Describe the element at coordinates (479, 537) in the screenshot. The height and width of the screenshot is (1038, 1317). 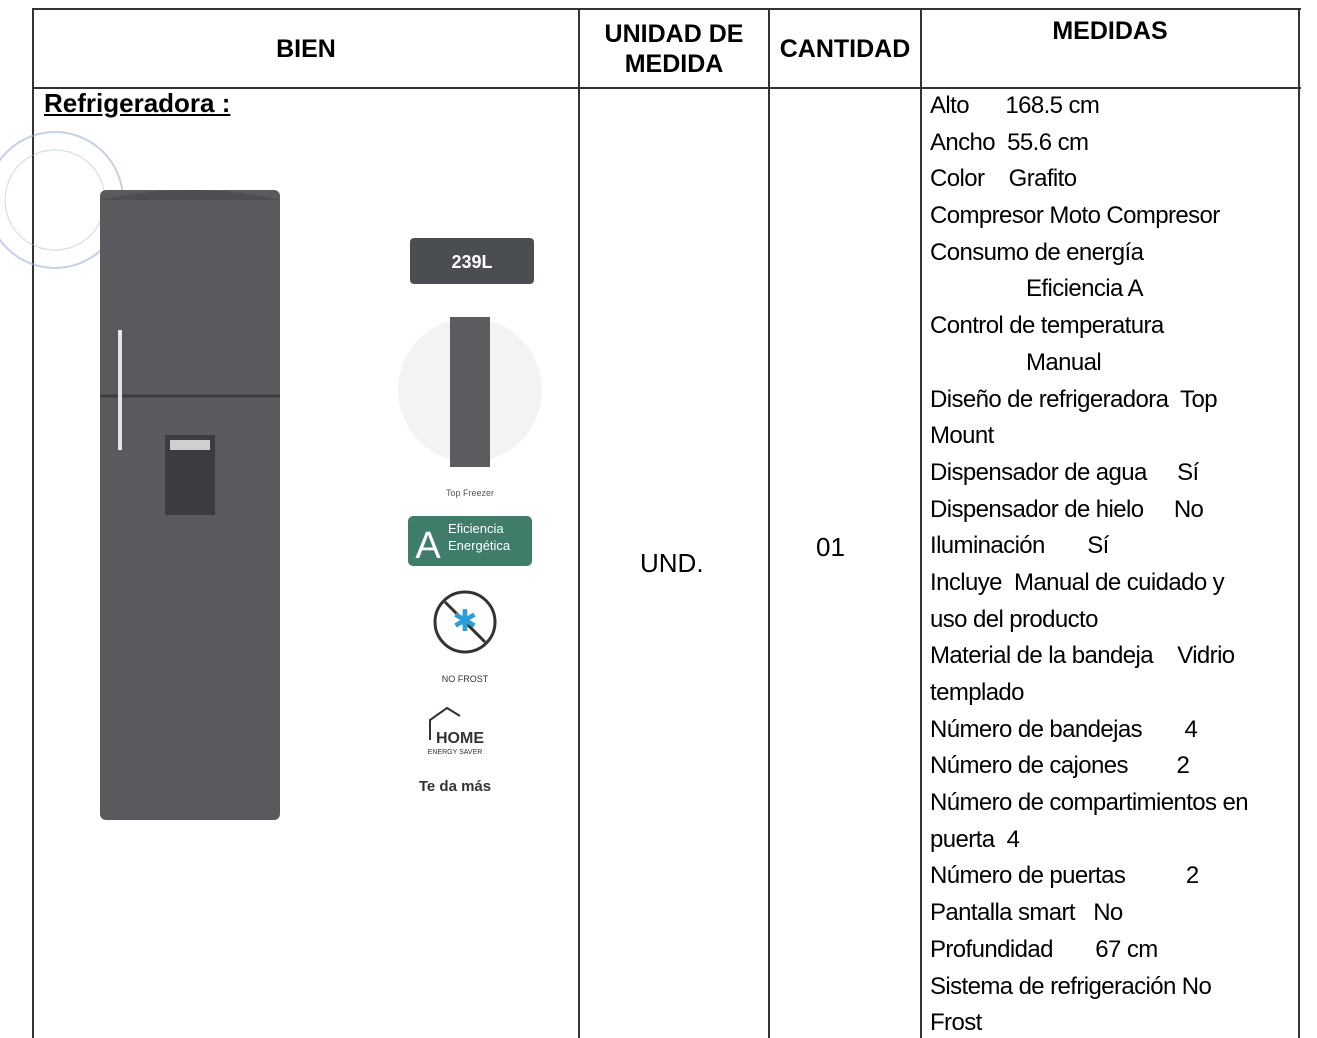
I see `badge-text: Eficiencia Energética` at that location.